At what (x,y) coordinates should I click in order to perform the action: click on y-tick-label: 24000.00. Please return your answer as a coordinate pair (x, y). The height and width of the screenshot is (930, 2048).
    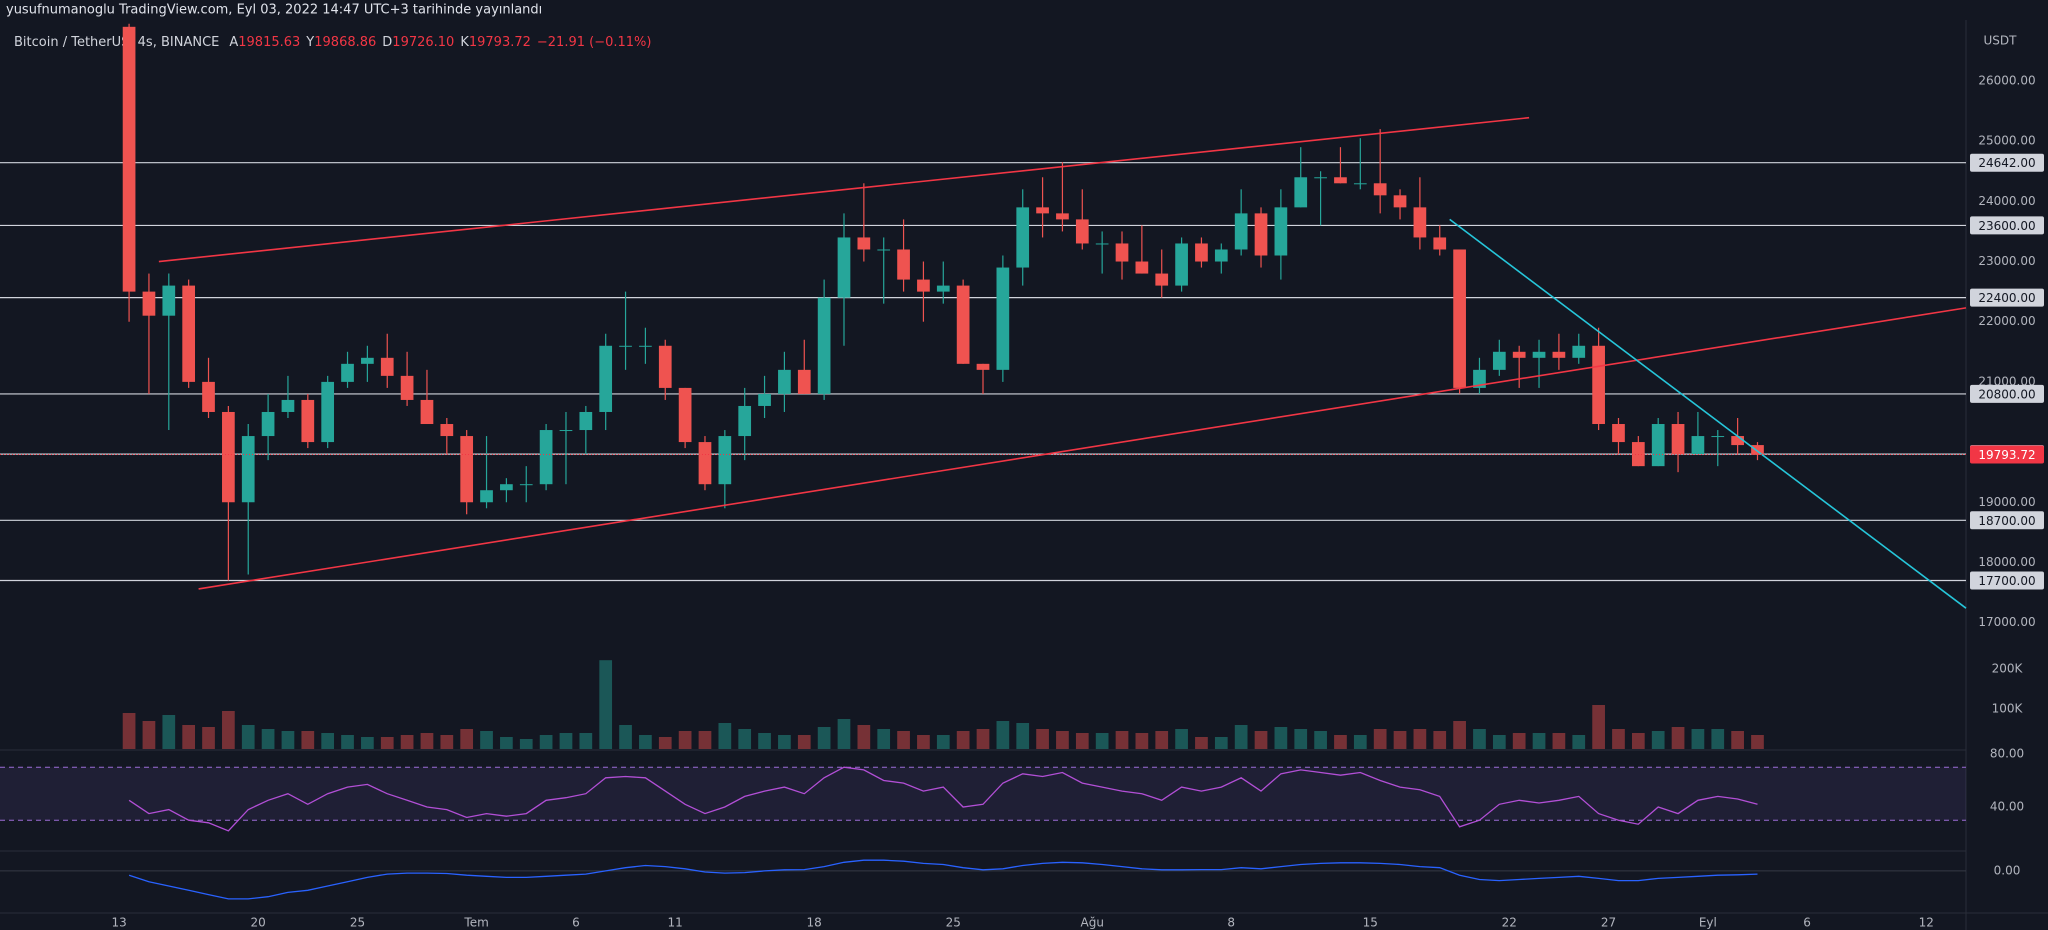
    Looking at the image, I should click on (2006, 201).